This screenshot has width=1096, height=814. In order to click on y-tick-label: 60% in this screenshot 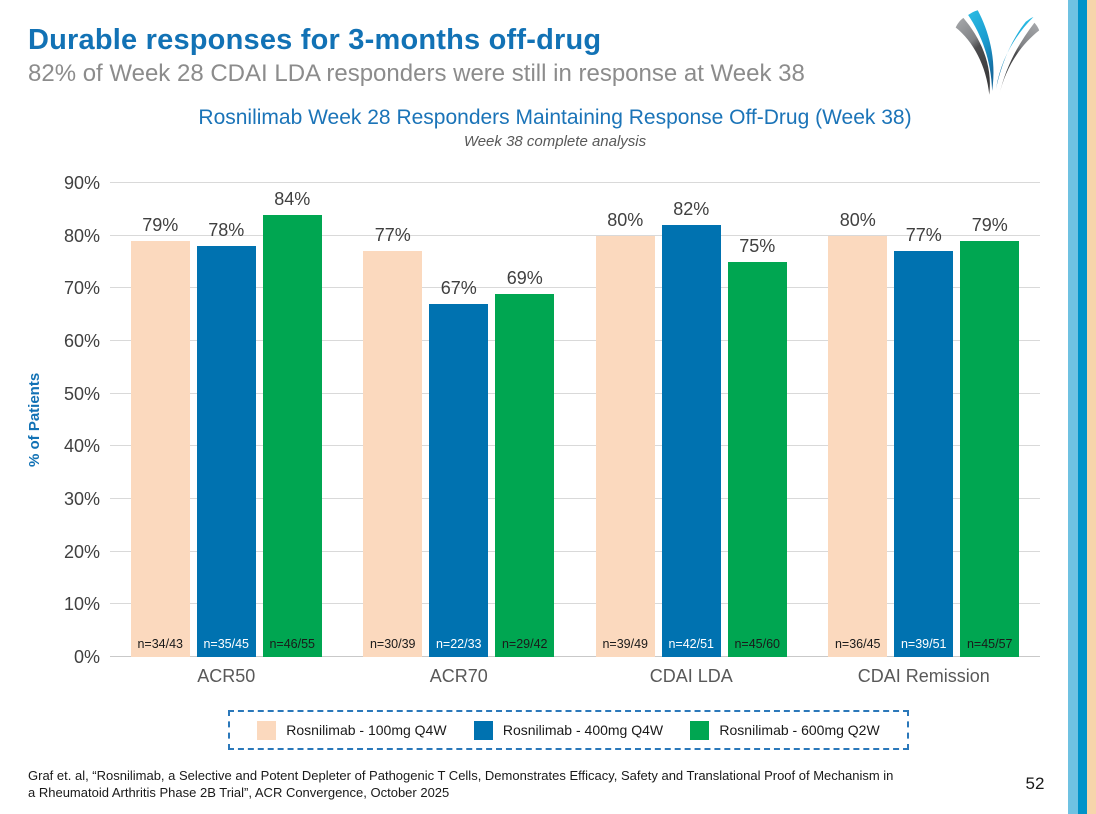, I will do `click(81, 341)`.